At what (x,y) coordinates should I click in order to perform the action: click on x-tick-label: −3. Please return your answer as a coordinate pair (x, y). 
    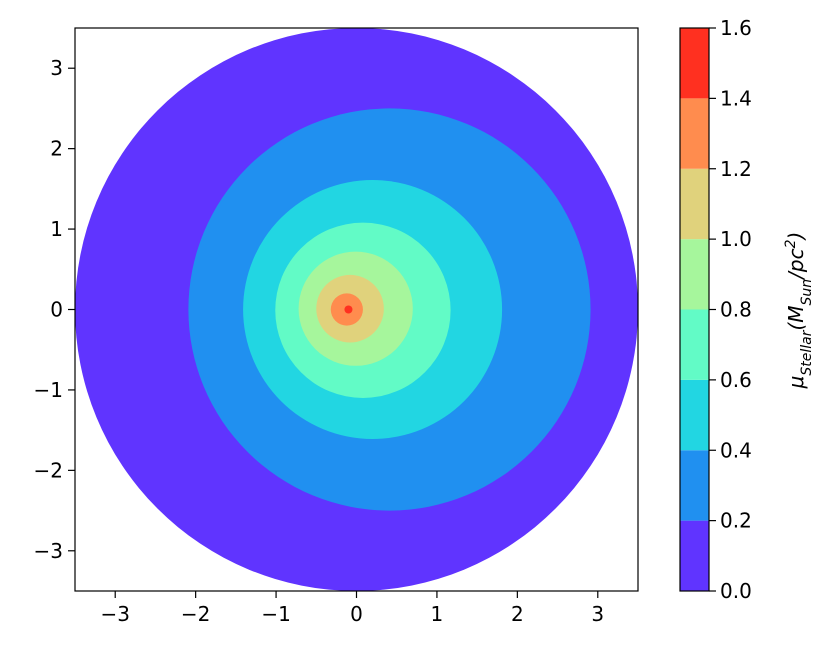
    Looking at the image, I should click on (114, 614).